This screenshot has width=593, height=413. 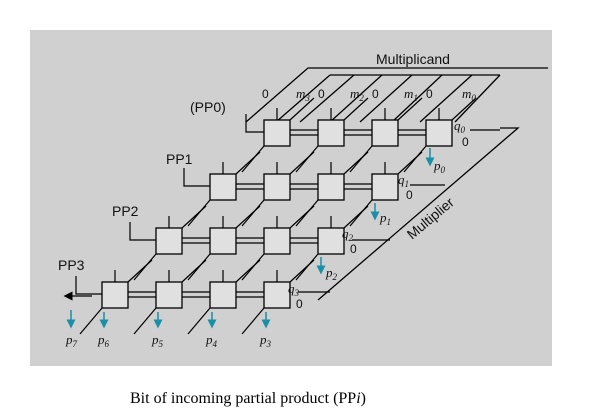 I want to click on caption-text: Bit of incoming partial product (PP, so click(x=243, y=398).